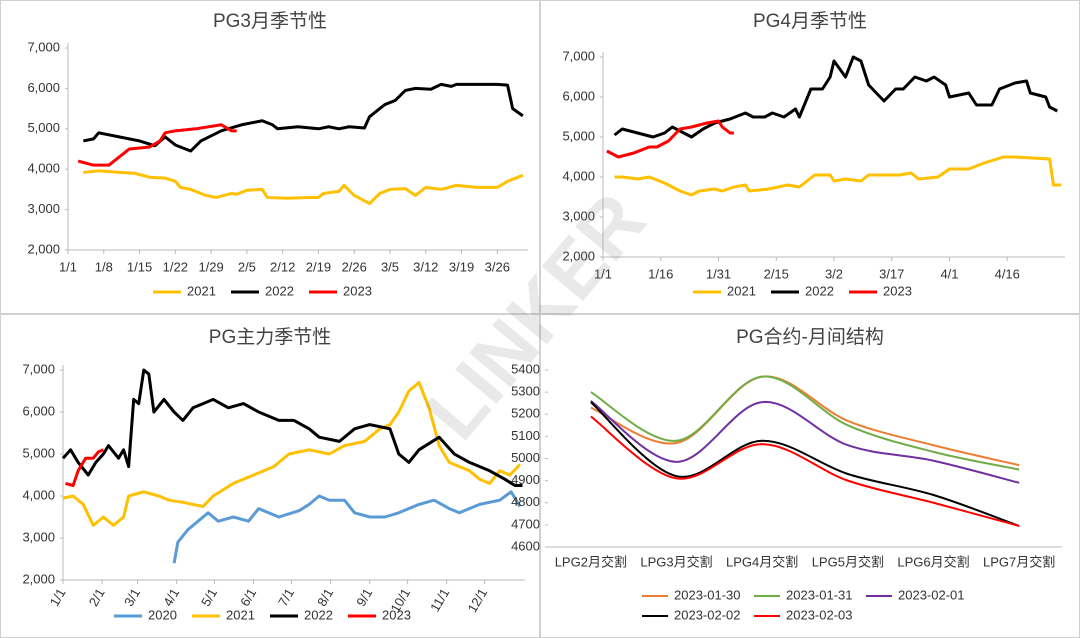  I want to click on legend-label: 2023-01-30, so click(707, 594).